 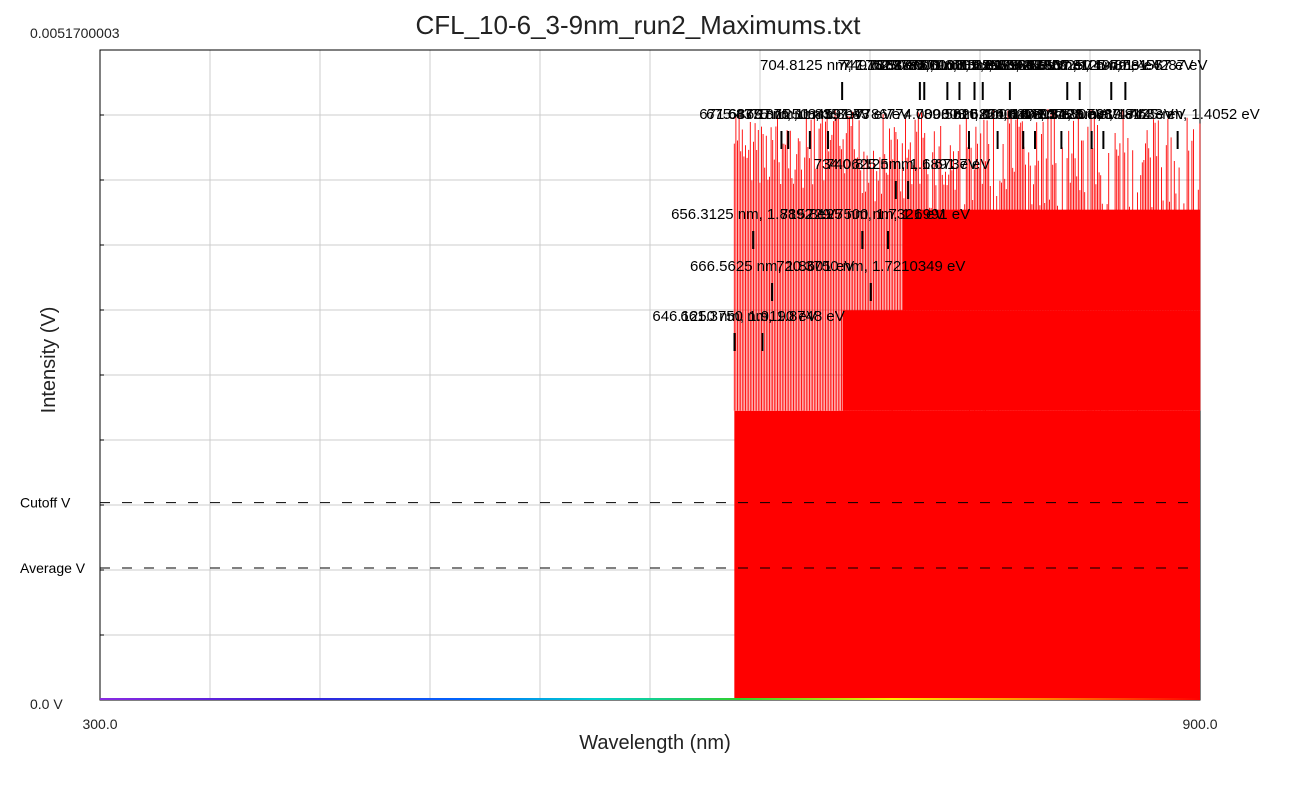 What do you see at coordinates (947, 65) in the screenshot?
I see `peak-label: 762.1875 nm, 1.6265 eV` at bounding box center [947, 65].